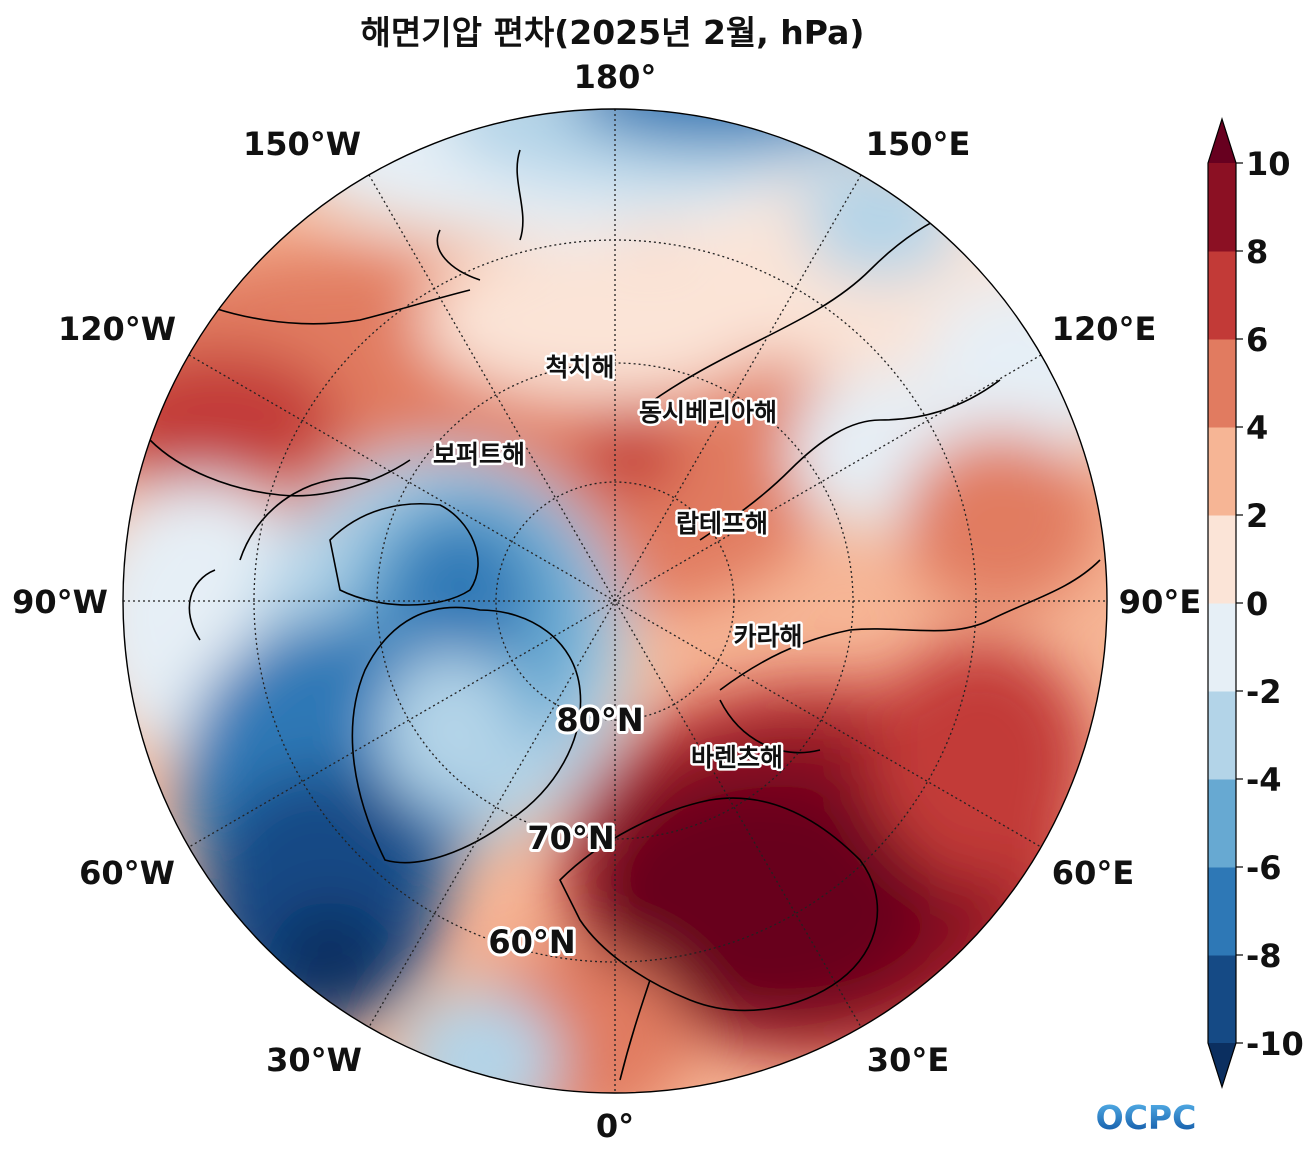 This screenshot has width=1315, height=1157. Describe the element at coordinates (1222, 141) in the screenshot. I see `colorbar-over-triangle` at that location.